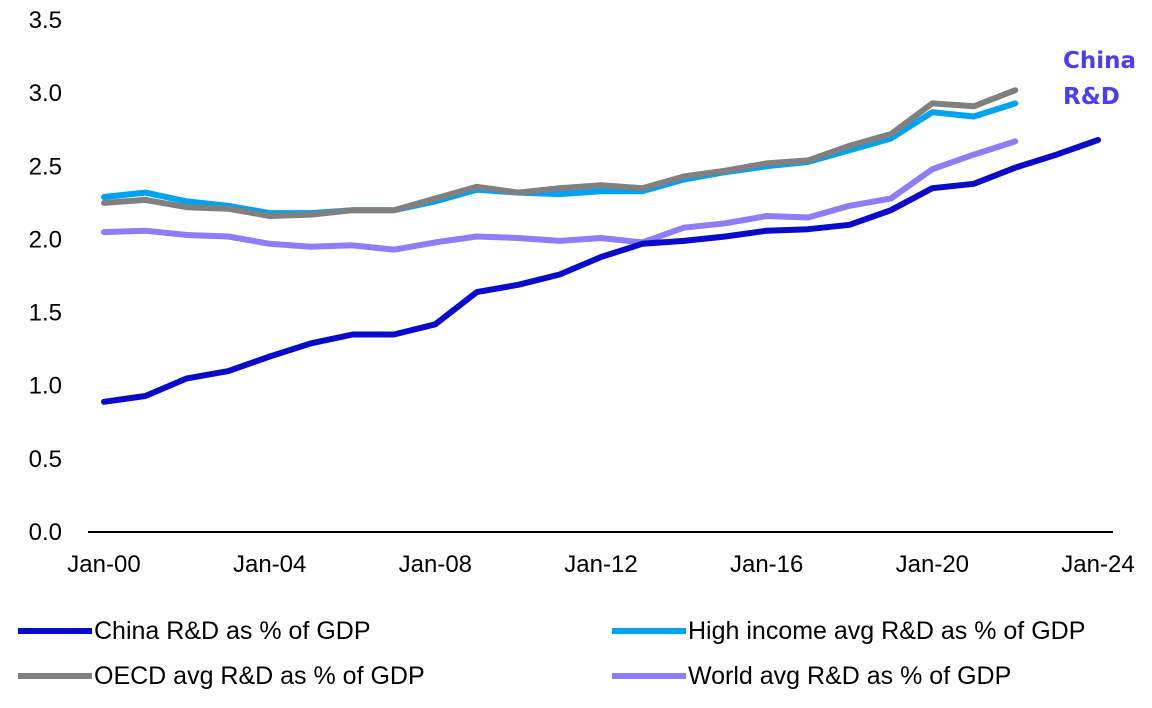 This screenshot has width=1152, height=708. Describe the element at coordinates (45, 239) in the screenshot. I see `y-tick-label: 2.0` at that location.